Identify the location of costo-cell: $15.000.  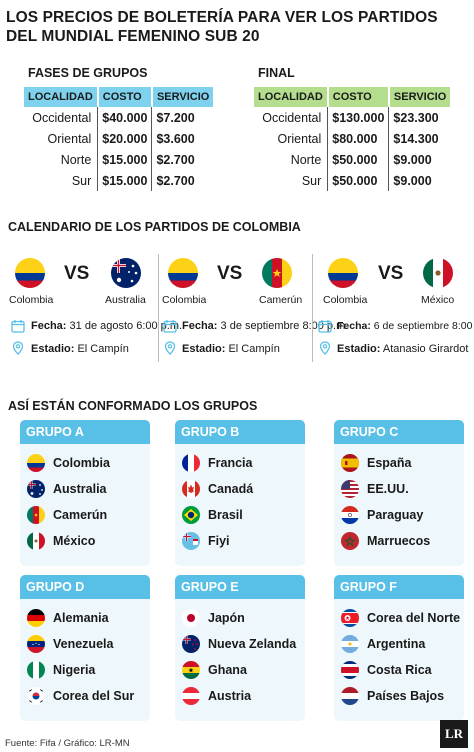
(124, 180).